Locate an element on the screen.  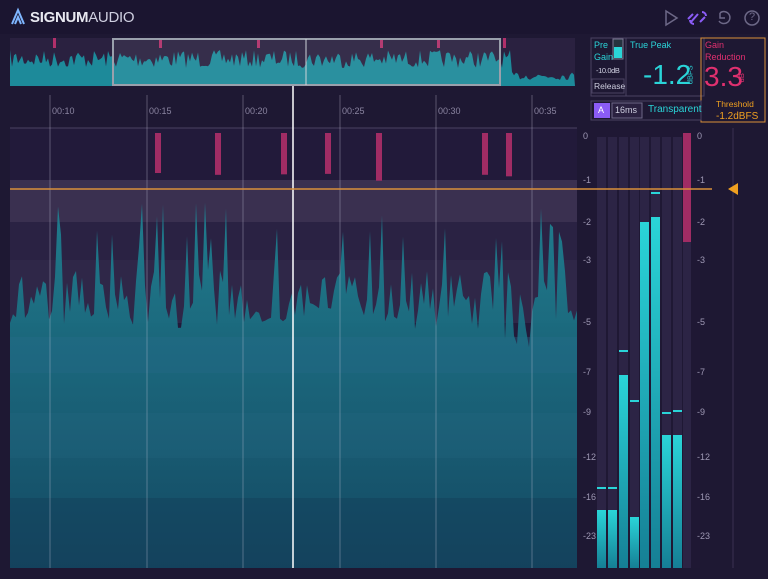
pre-gain-label: Pre is located at coordinates (601, 45).